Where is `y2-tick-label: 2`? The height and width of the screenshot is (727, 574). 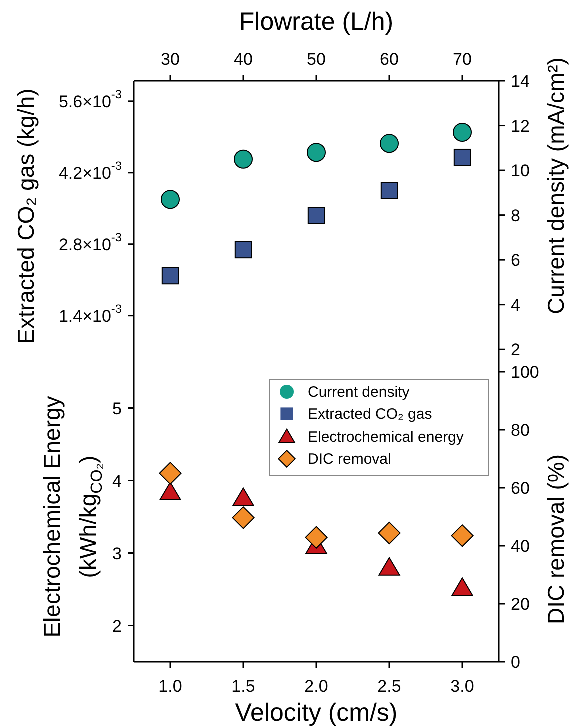 y2-tick-label: 2 is located at coordinates (515, 350).